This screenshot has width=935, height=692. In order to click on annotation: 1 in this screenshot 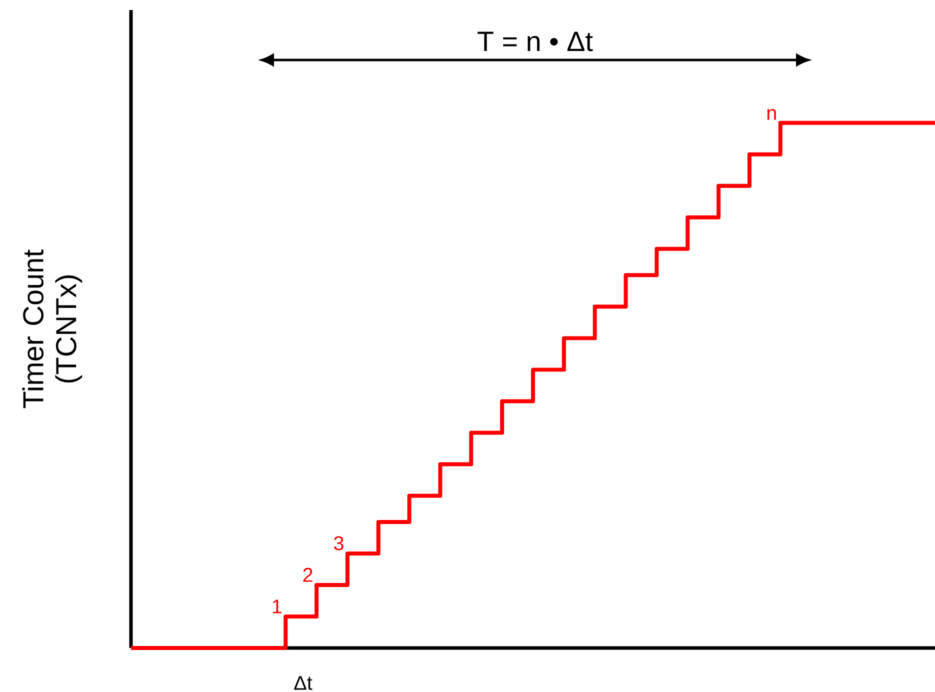, I will do `click(277, 607)`.